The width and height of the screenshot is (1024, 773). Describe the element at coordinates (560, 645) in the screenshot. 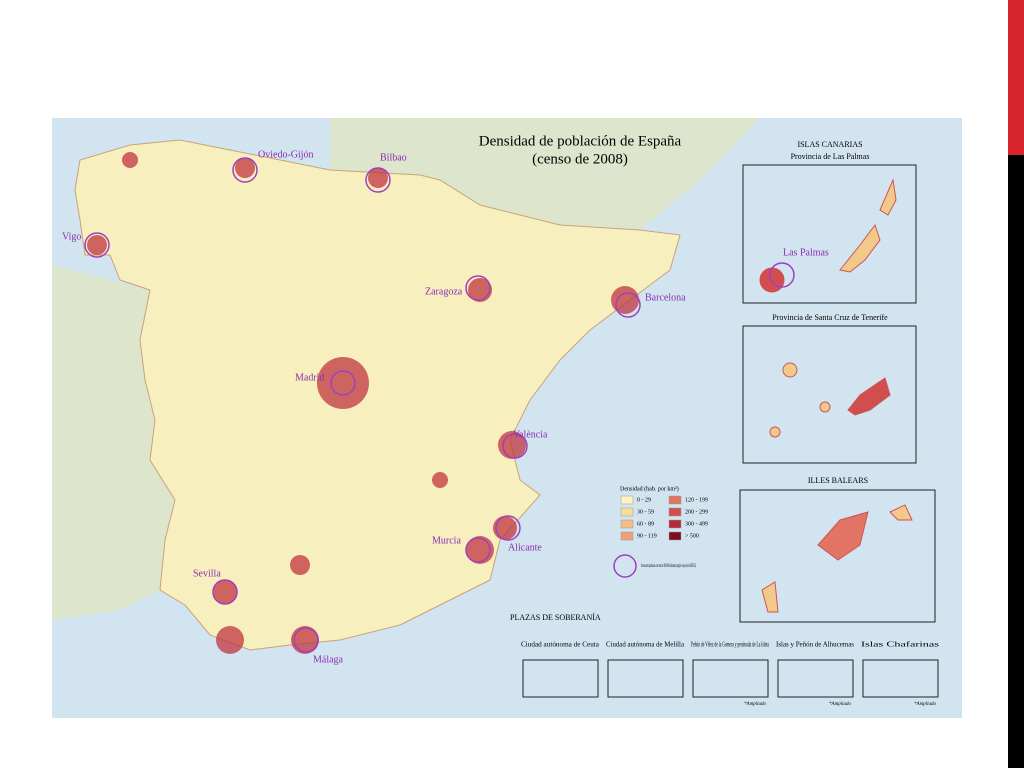

I see `plaza-title: Ciudad autónoma de Ceuta` at that location.